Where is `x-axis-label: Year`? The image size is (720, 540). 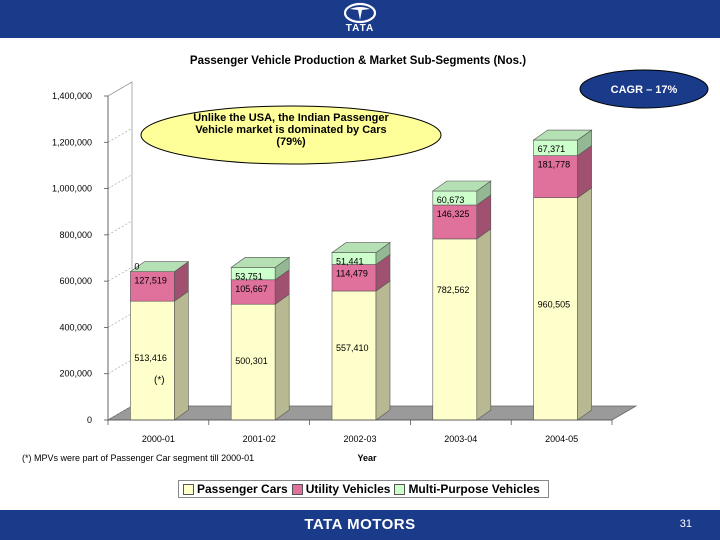 x-axis-label: Year is located at coordinates (367, 458).